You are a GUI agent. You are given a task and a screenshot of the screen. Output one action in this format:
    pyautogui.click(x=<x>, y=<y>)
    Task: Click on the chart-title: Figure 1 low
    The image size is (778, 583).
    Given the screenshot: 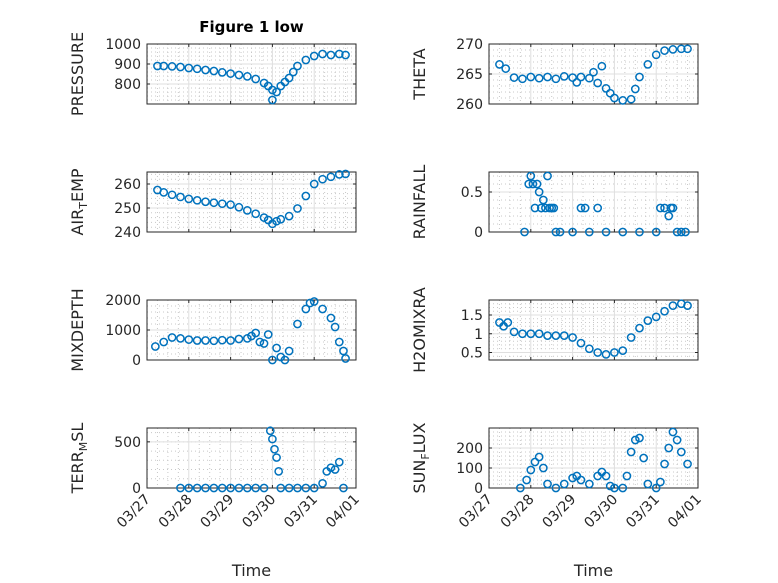 What is the action you would take?
    pyautogui.click(x=251, y=27)
    